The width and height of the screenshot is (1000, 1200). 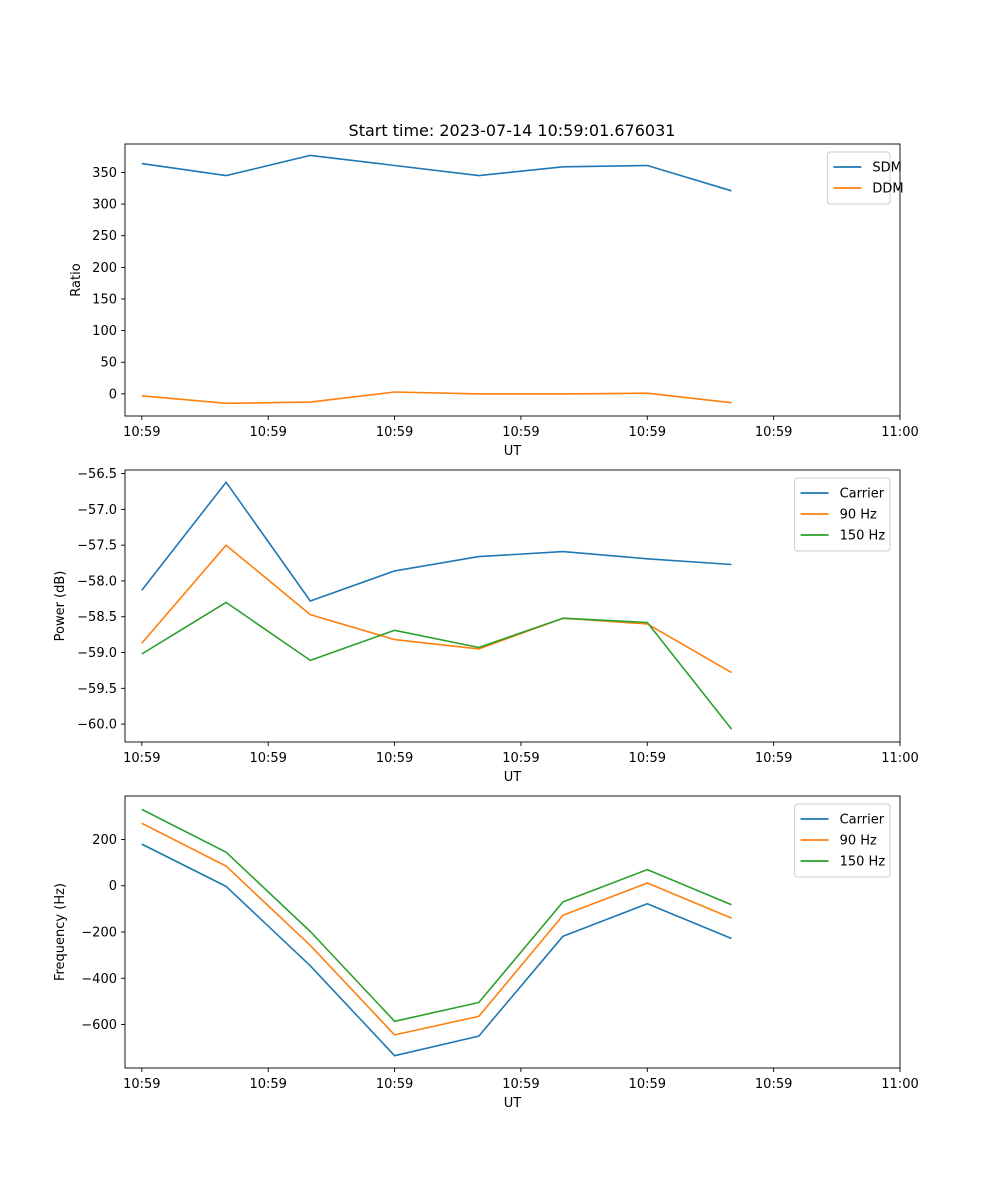 I want to click on y-tick-label: 100, so click(x=104, y=331).